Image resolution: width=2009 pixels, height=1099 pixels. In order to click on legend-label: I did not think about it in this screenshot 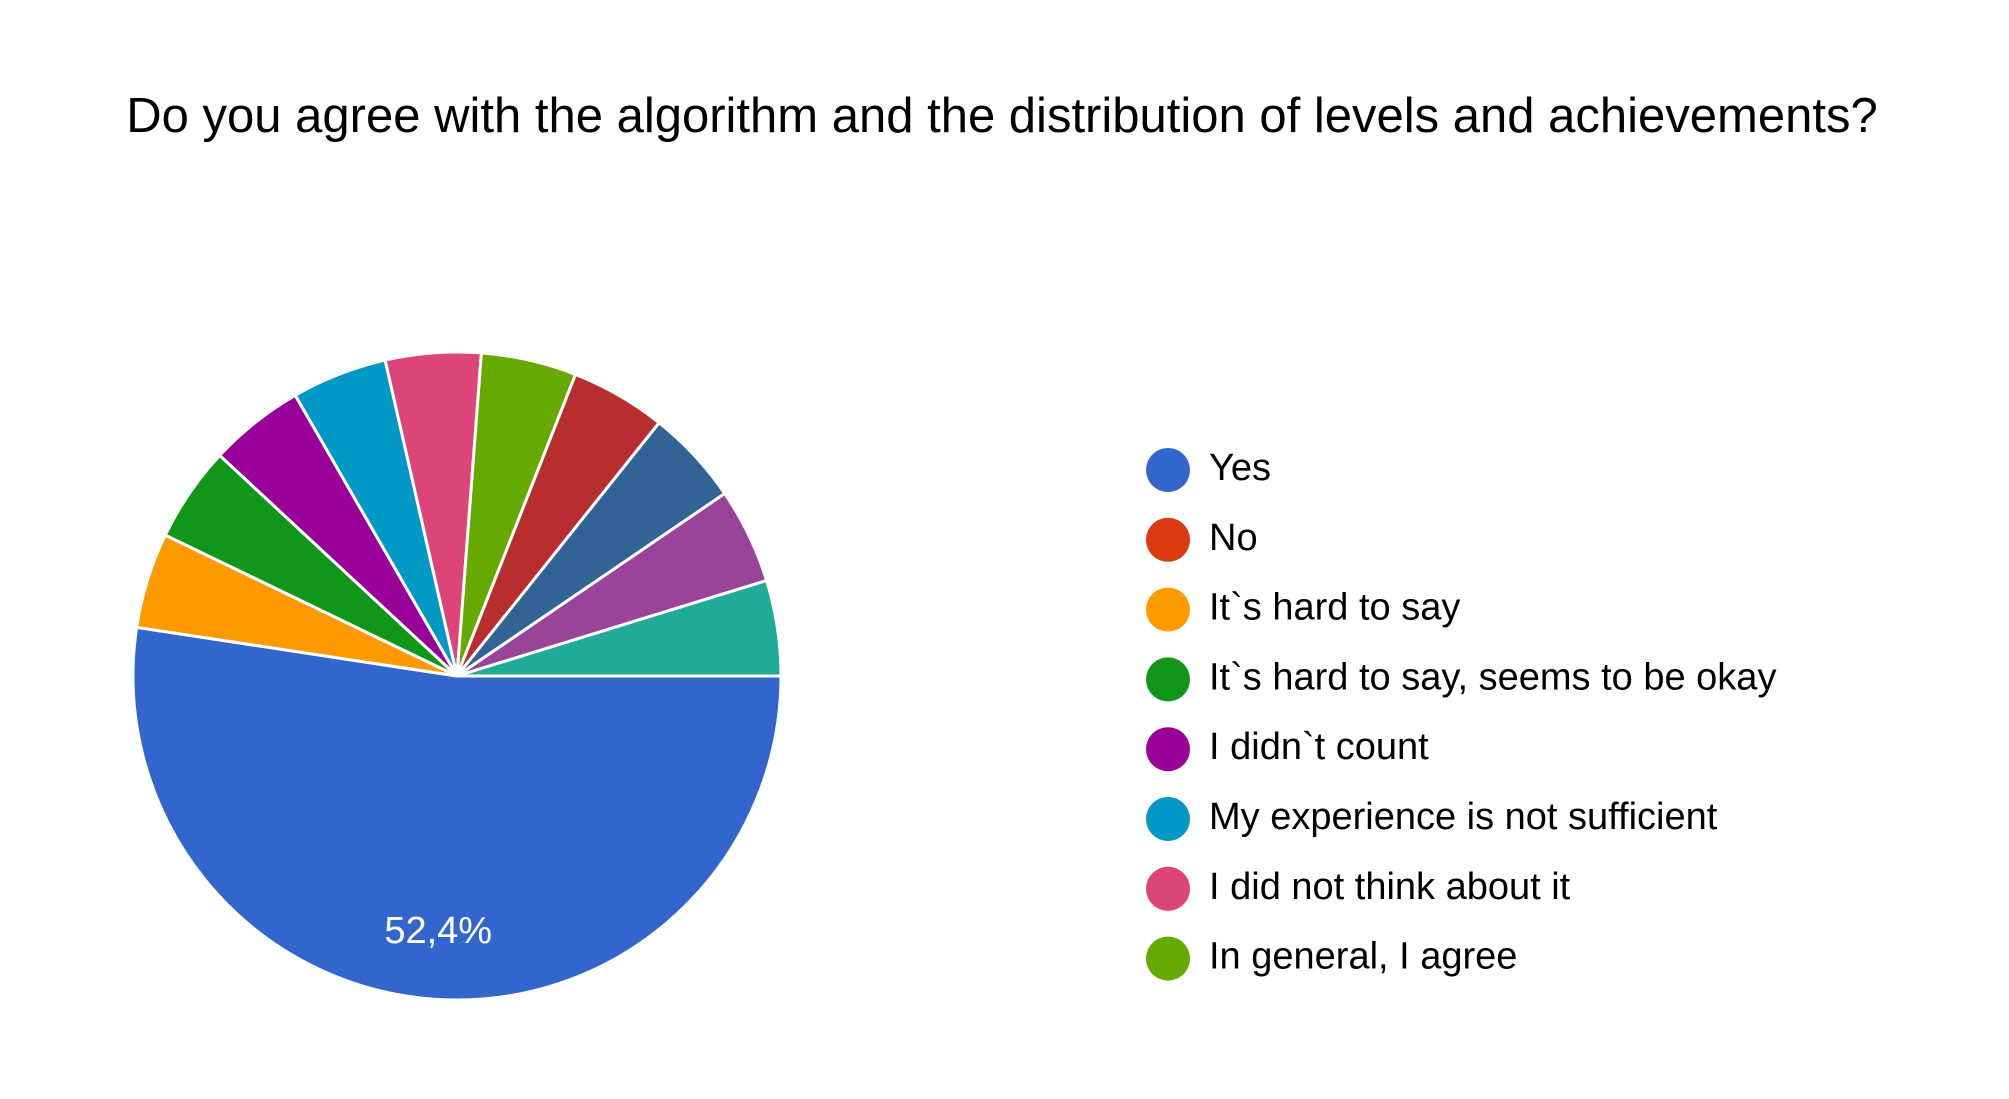, I will do `click(1390, 887)`.